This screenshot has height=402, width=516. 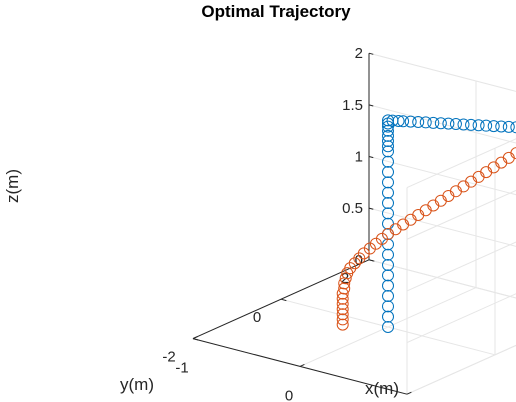 What do you see at coordinates (289, 394) in the screenshot?
I see `x-tick-label: 0` at bounding box center [289, 394].